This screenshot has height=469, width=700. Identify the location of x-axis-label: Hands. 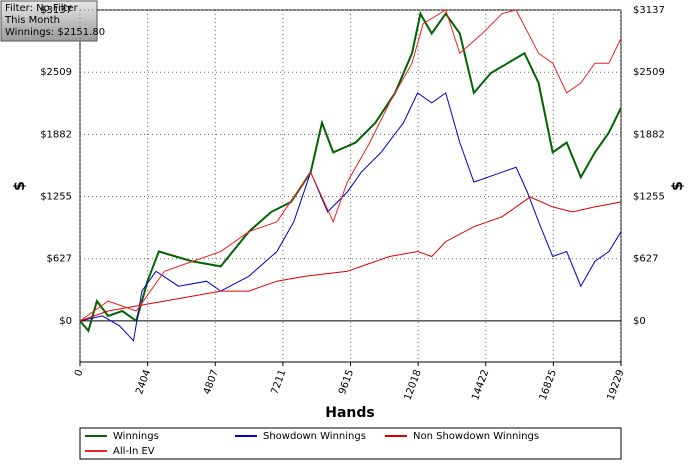
(350, 413).